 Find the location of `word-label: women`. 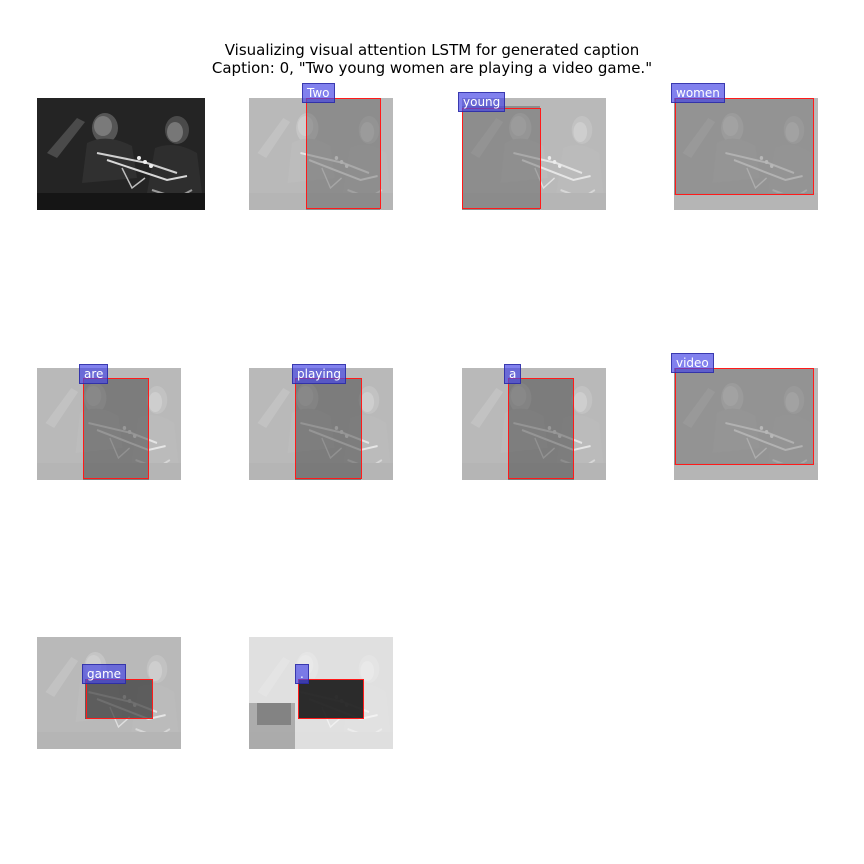

word-label: women is located at coordinates (698, 93).